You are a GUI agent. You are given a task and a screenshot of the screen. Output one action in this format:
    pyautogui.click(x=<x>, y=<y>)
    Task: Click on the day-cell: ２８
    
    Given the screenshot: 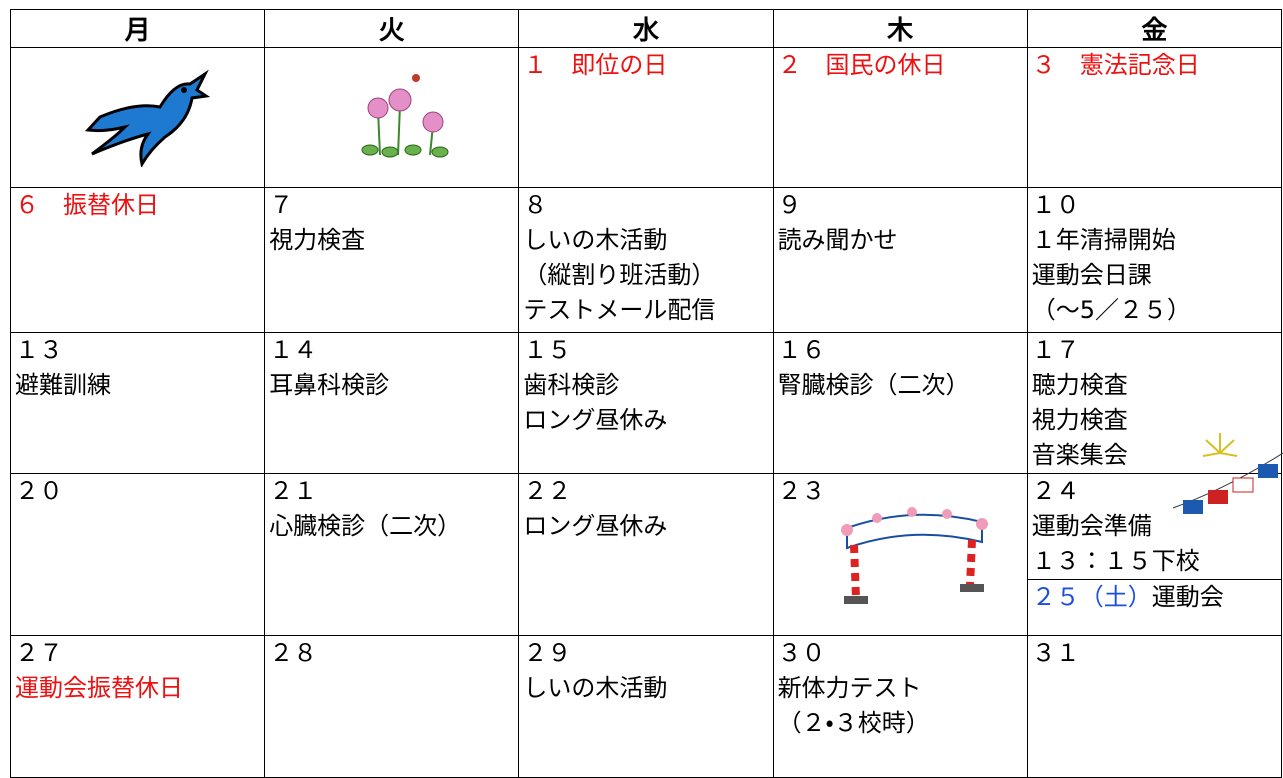 What is the action you would take?
    pyautogui.click(x=392, y=706)
    